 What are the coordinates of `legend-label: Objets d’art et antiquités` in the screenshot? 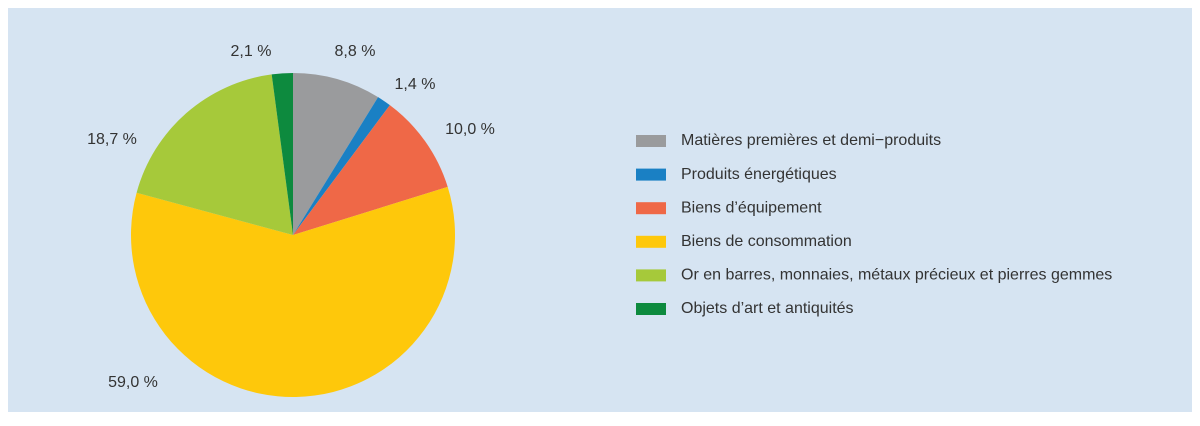 It's located at (767, 308).